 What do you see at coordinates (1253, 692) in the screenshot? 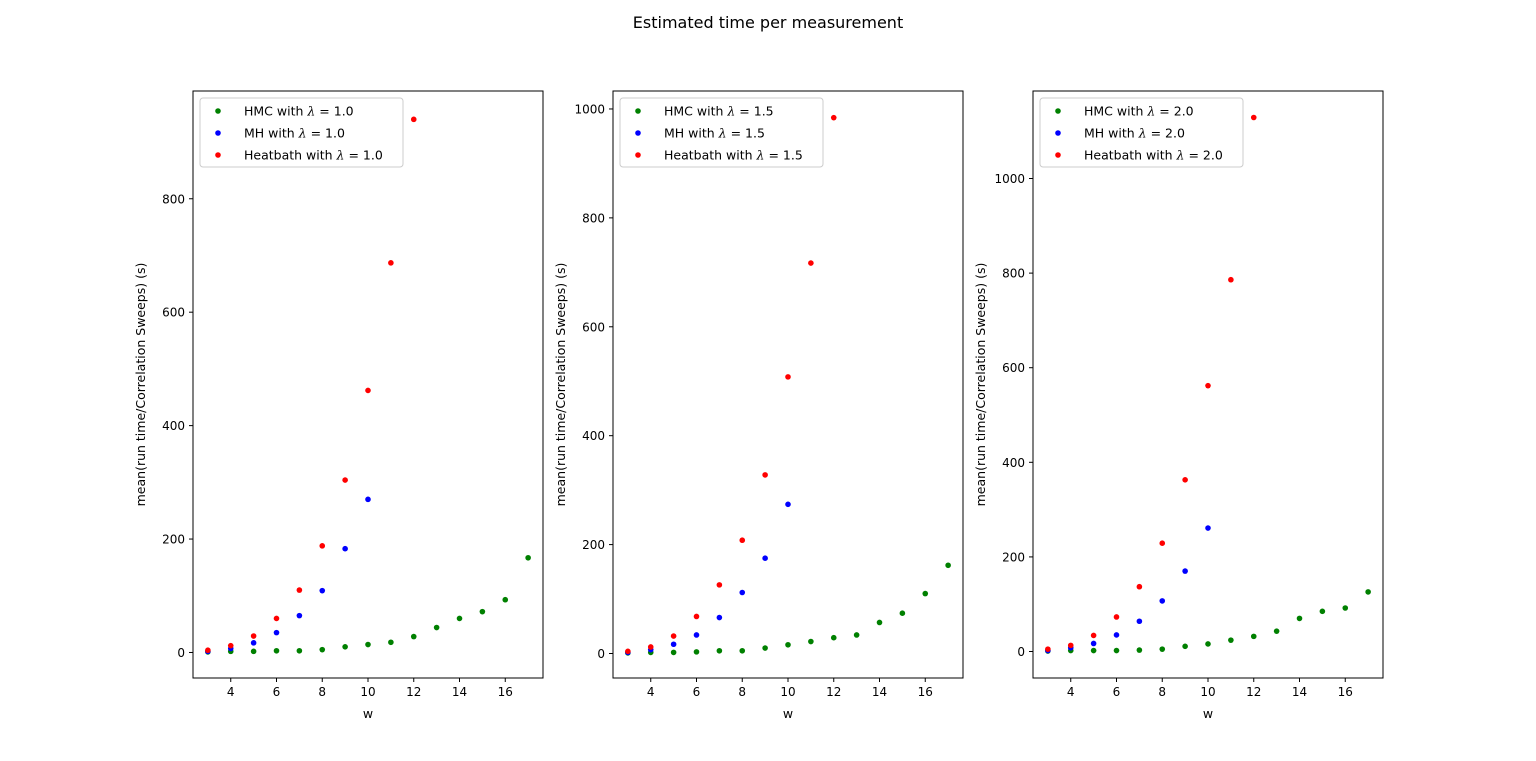
I see `x-tick-label: 12` at bounding box center [1253, 692].